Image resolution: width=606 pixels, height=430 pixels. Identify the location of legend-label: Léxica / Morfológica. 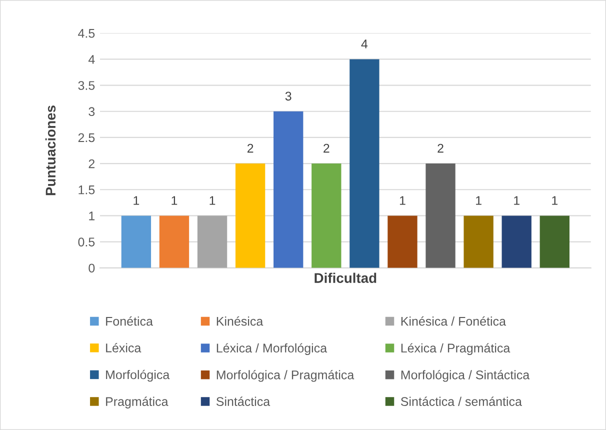
(272, 349).